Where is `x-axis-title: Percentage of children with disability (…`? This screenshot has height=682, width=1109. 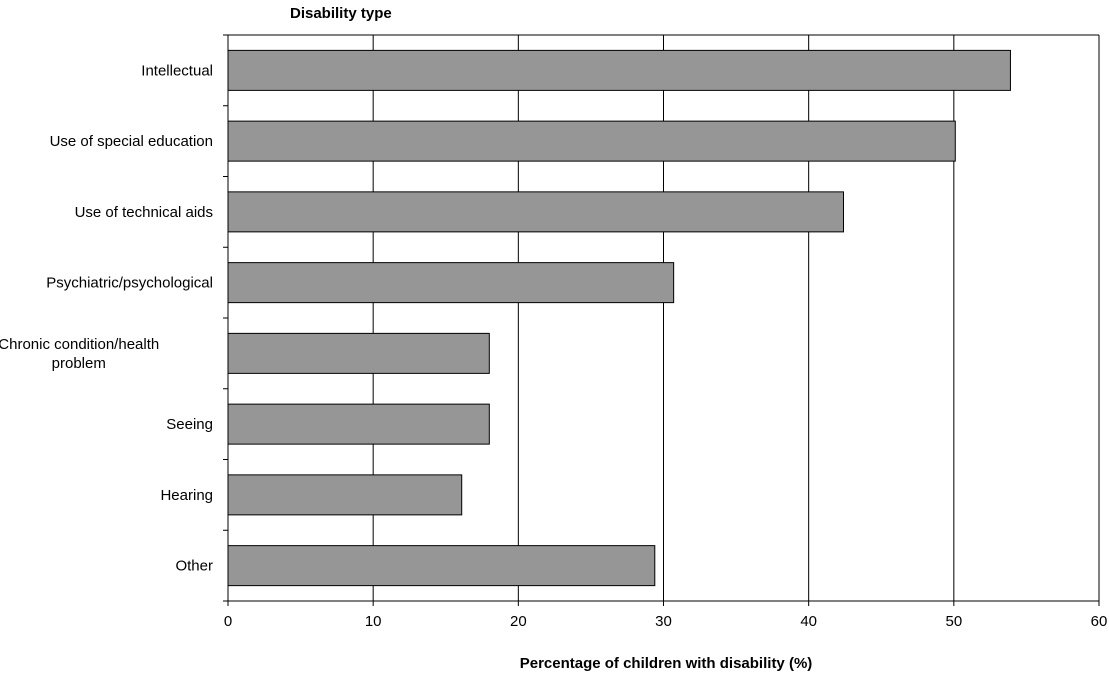
x-axis-title: Percentage of children with disability (… is located at coordinates (666, 663).